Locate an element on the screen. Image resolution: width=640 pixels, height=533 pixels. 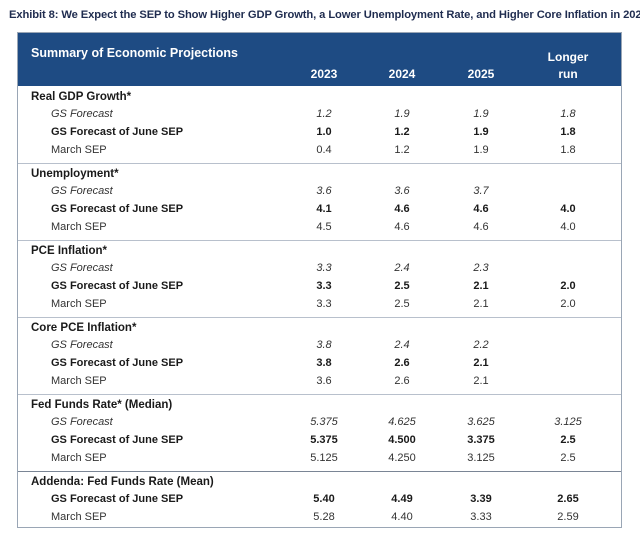
cell-2025: 3.39 is located at coordinates (481, 499).